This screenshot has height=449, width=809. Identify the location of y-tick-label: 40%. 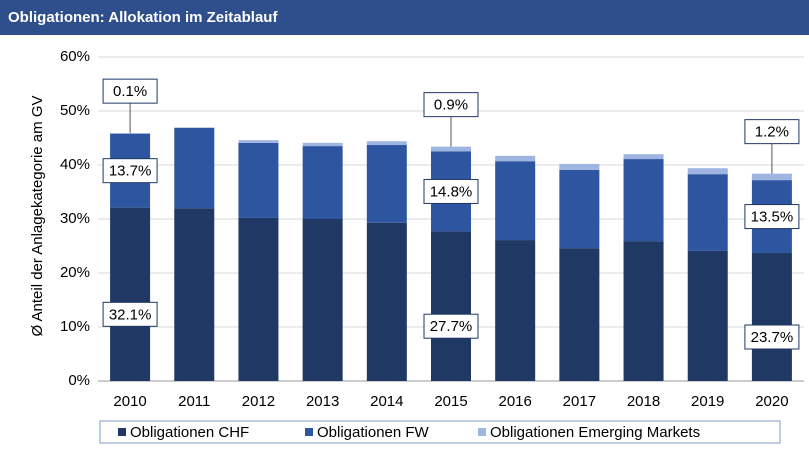
(75, 164).